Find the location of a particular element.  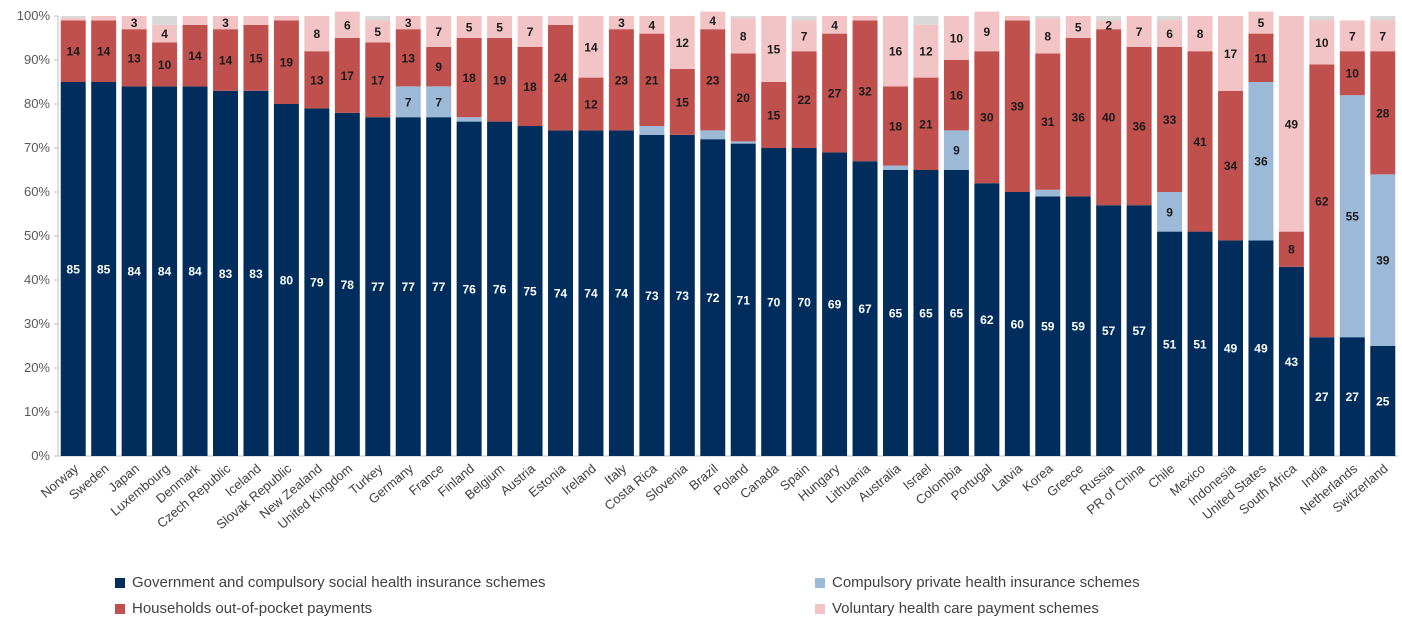

data-label: 51 is located at coordinates (1200, 344).